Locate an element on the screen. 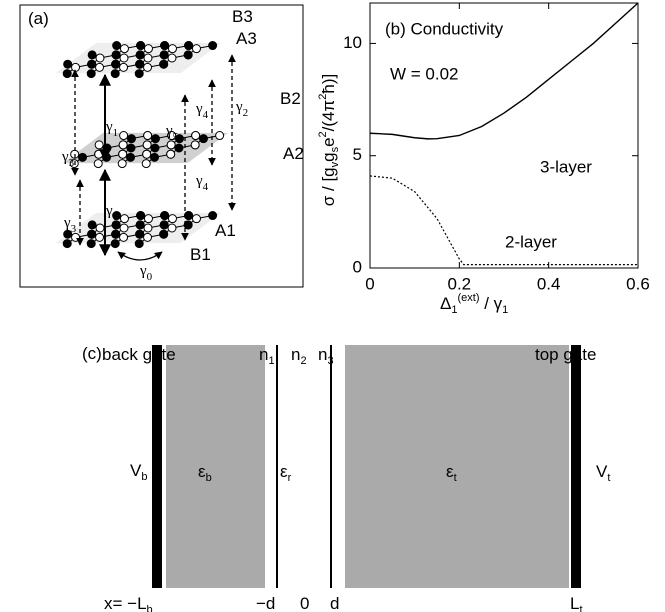 The image size is (665, 612). gate-label: n1 is located at coordinates (267, 355).